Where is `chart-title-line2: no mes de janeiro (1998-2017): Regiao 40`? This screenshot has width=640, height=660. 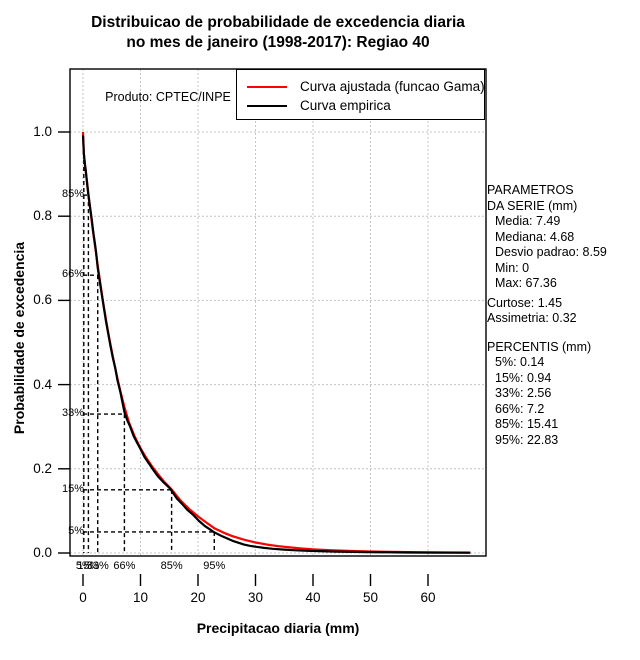
chart-title-line2: no mes de janeiro (1998-2017): Regiao 40 is located at coordinates (278, 42).